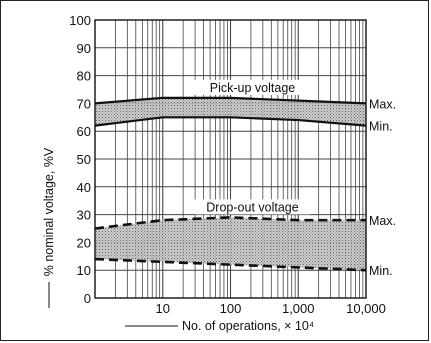 This screenshot has height=343, width=431. What do you see at coordinates (84, 242) in the screenshot?
I see `y-tick-label: 20` at bounding box center [84, 242].